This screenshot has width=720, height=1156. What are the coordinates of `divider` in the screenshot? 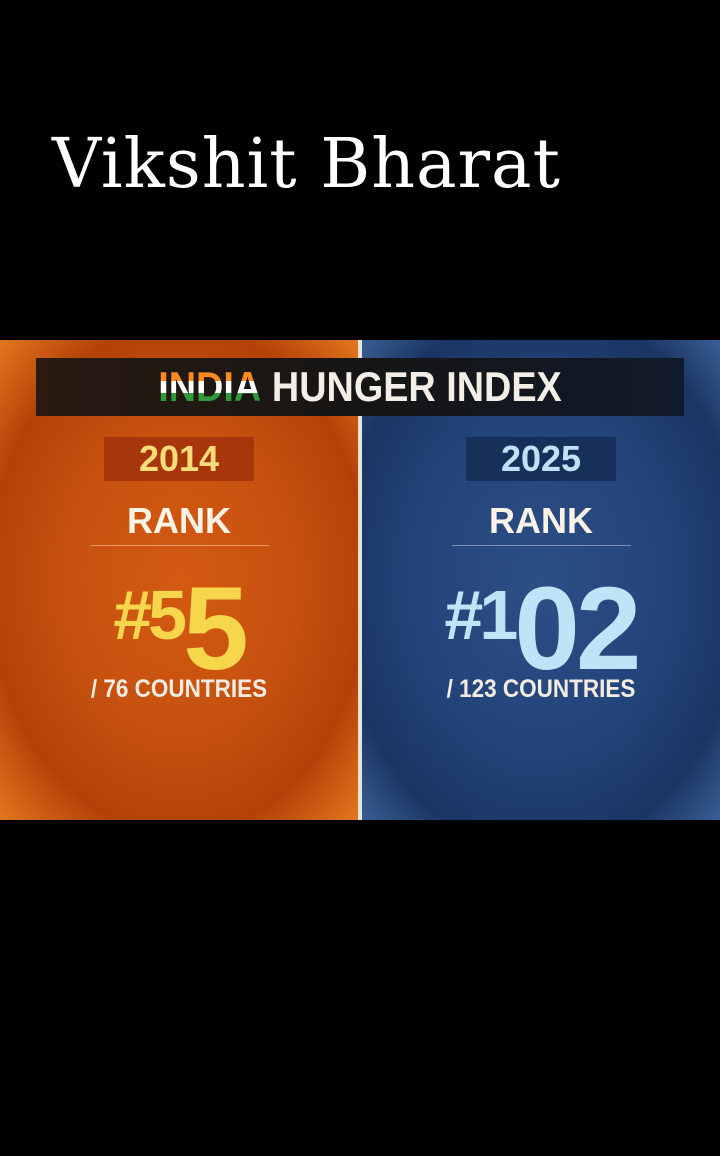 It's located at (360, 580).